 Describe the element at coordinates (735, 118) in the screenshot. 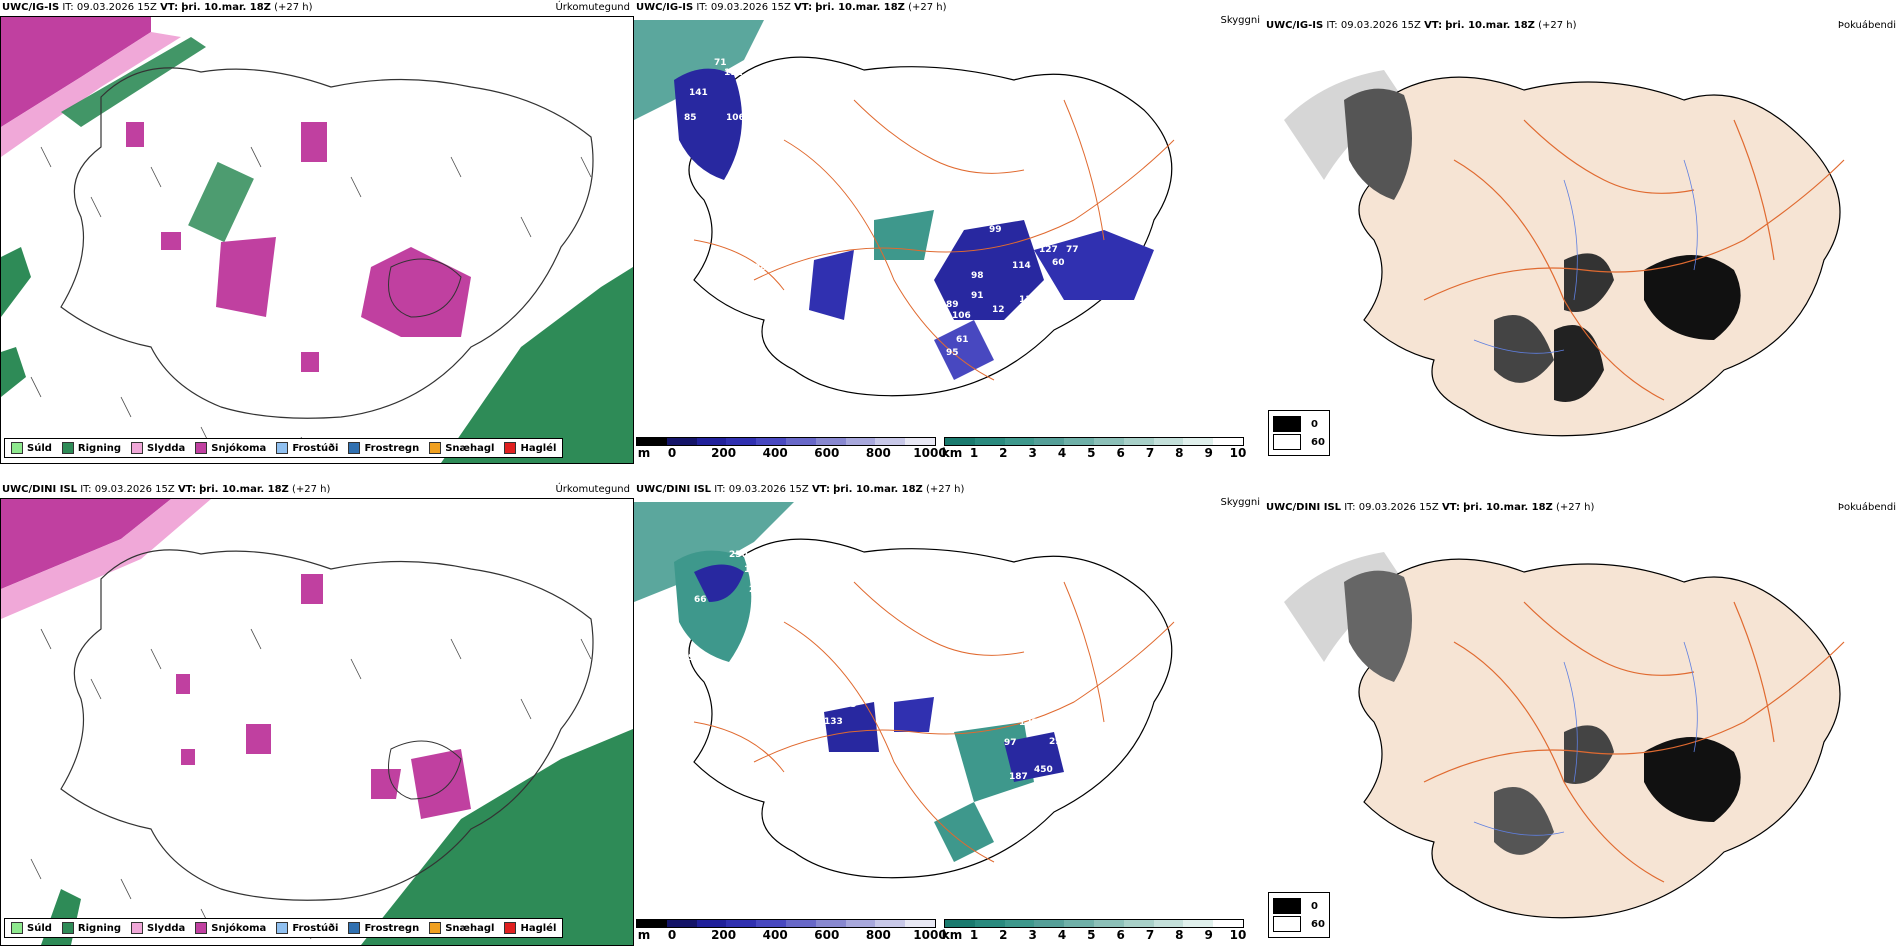

I see `elevation-label: 106` at that location.